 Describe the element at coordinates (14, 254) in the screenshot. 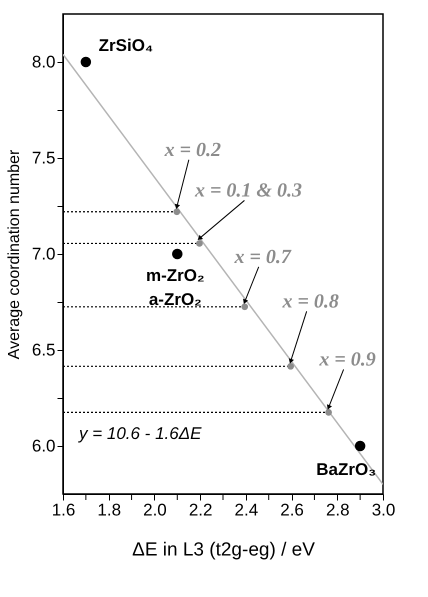

I see `y-axis-title: Average coordination number` at that location.